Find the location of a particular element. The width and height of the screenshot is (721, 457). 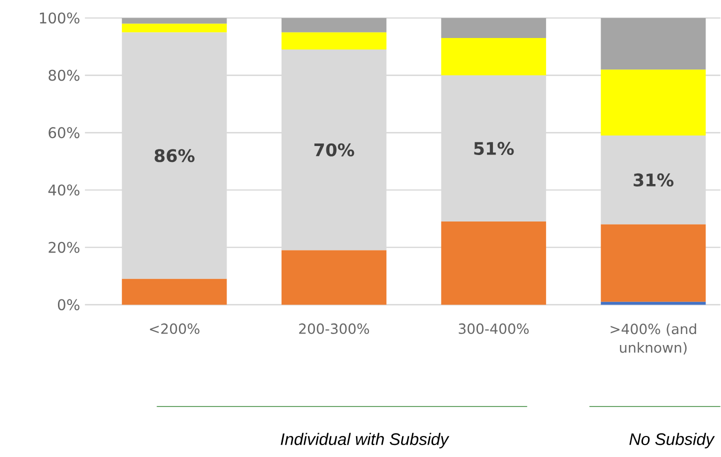

data-label: 70% is located at coordinates (334, 150).